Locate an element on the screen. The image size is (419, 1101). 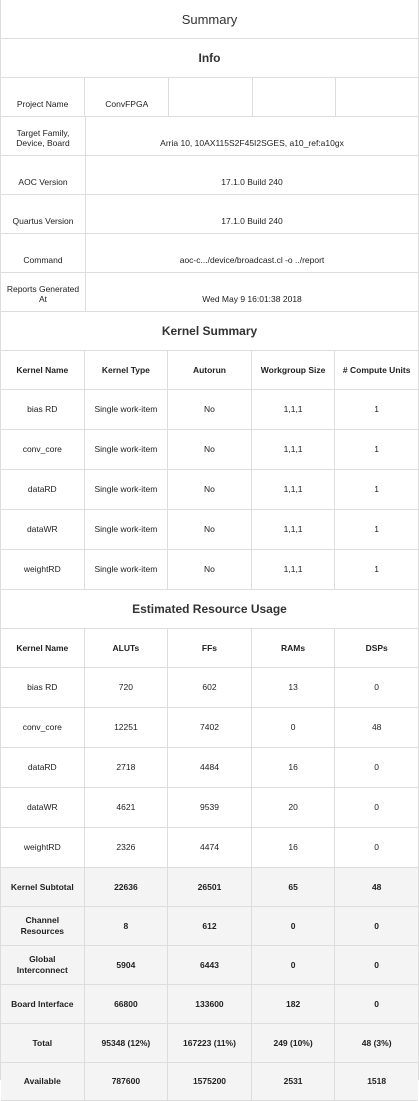
summary-row-cell: 133600 is located at coordinates (209, 1004).